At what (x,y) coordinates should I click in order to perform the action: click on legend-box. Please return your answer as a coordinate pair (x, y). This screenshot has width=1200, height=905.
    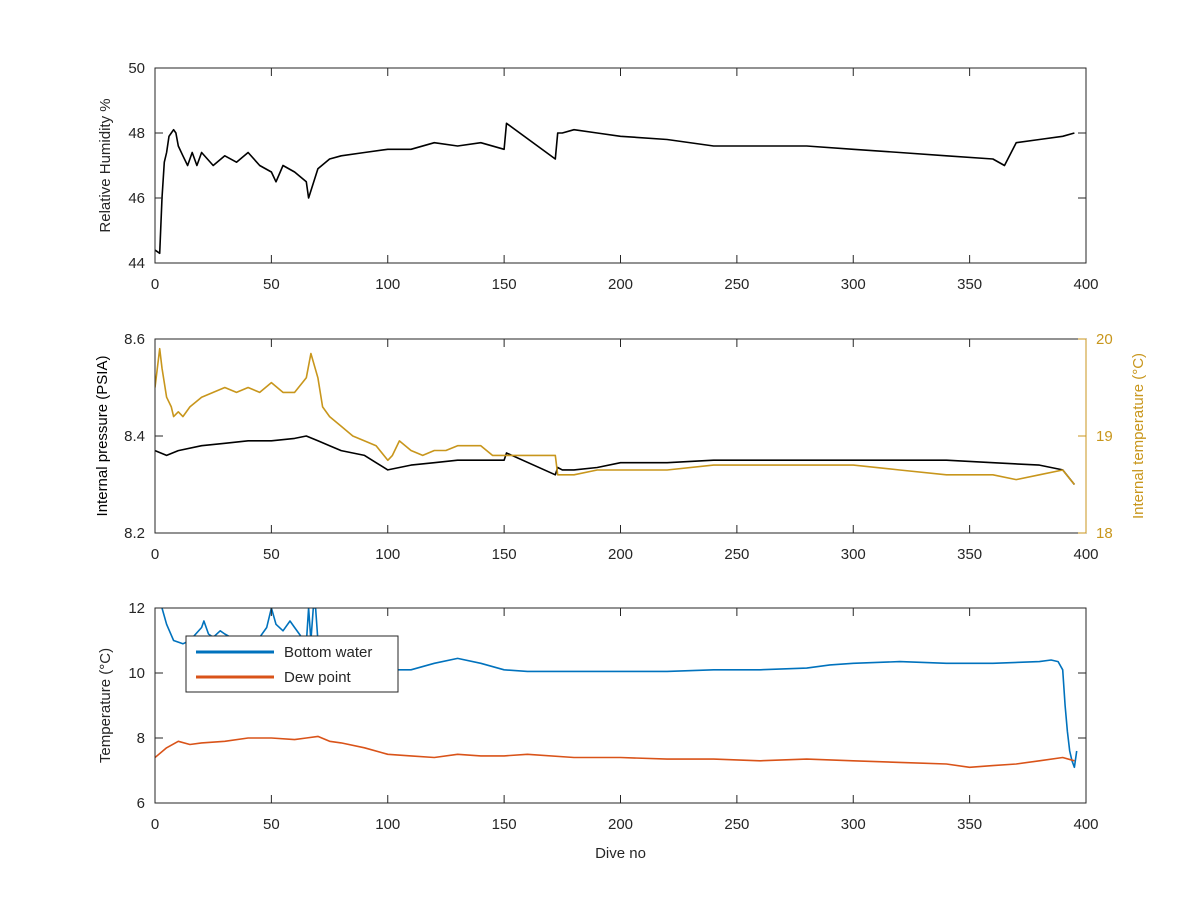
    Looking at the image, I should click on (292, 664).